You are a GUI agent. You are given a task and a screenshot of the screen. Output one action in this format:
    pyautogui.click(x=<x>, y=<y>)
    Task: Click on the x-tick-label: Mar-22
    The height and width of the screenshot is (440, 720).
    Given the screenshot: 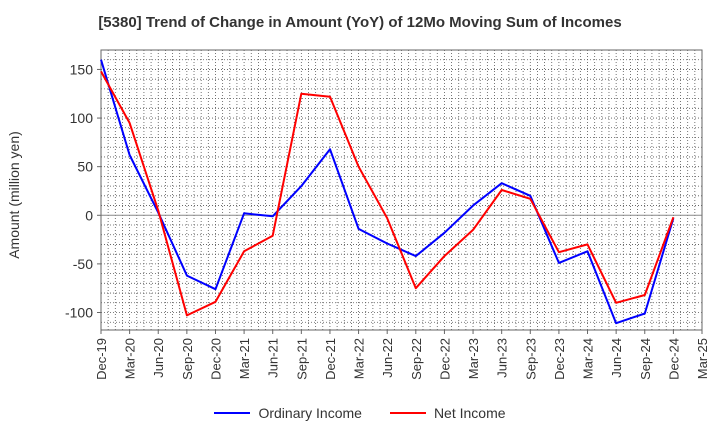 What is the action you would take?
    pyautogui.click(x=359, y=358)
    